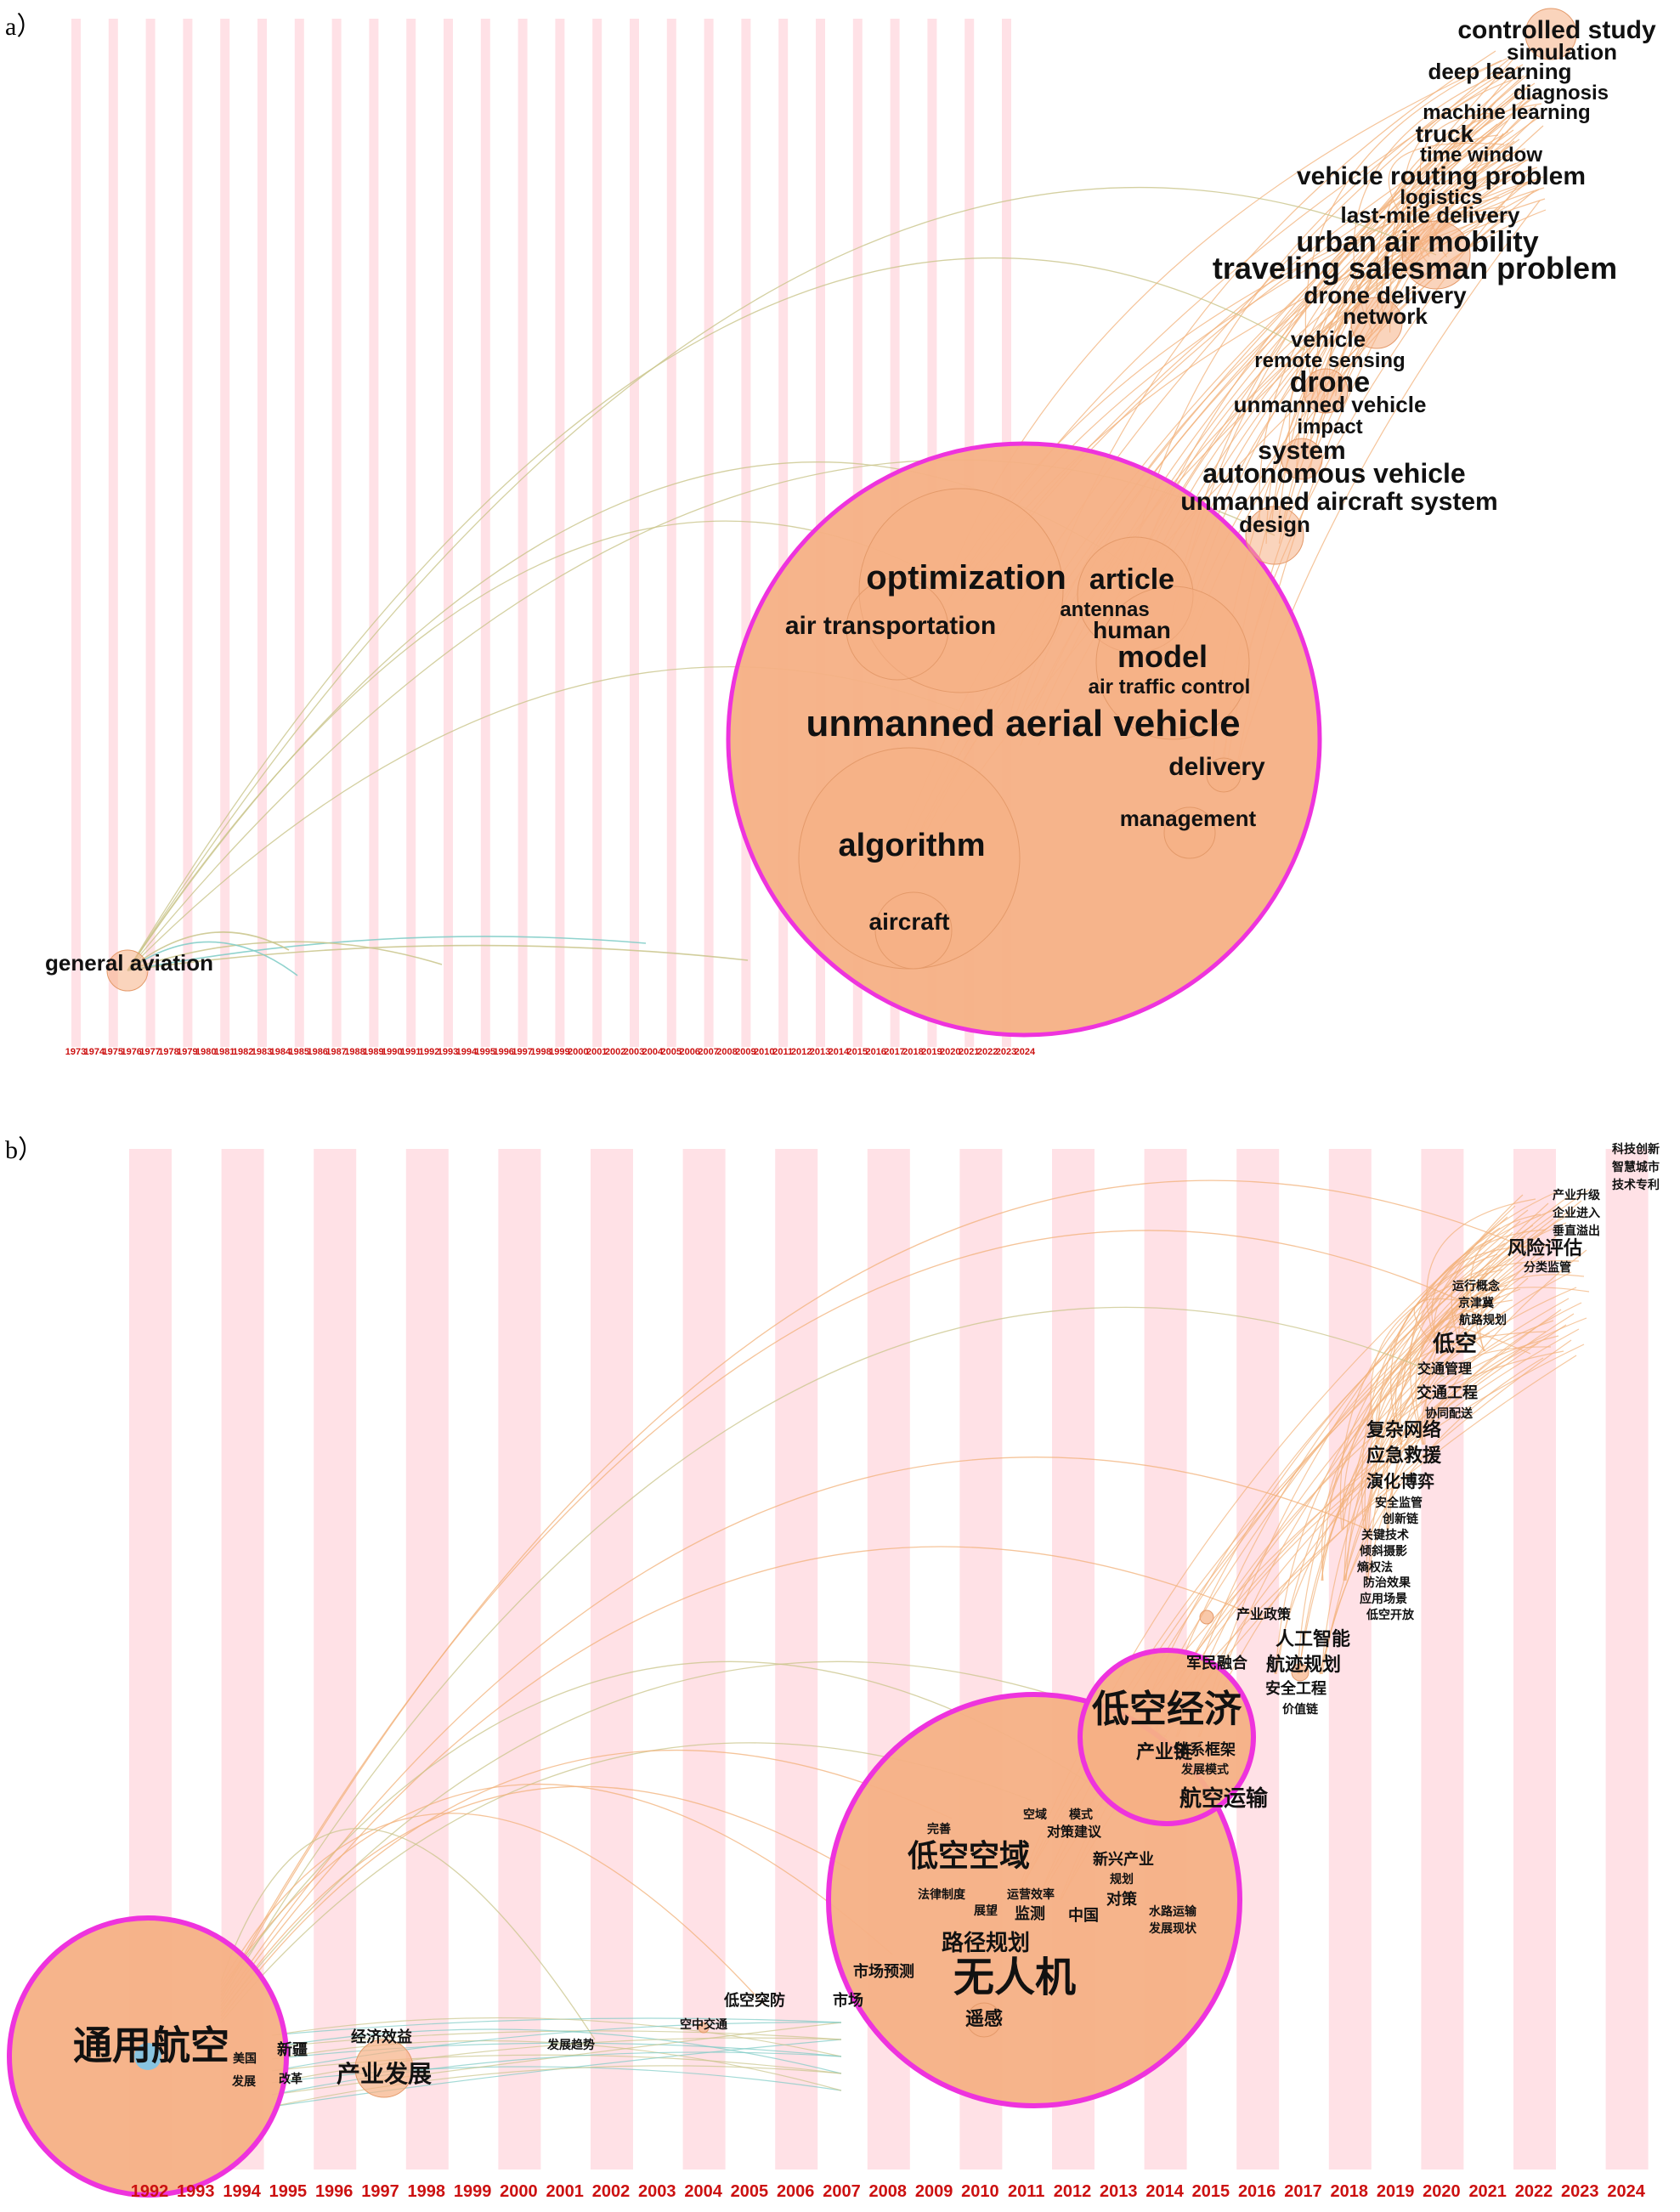 The width and height of the screenshot is (1680, 2212). I want to click on keyword-label: 关键技术, so click(1385, 1535).